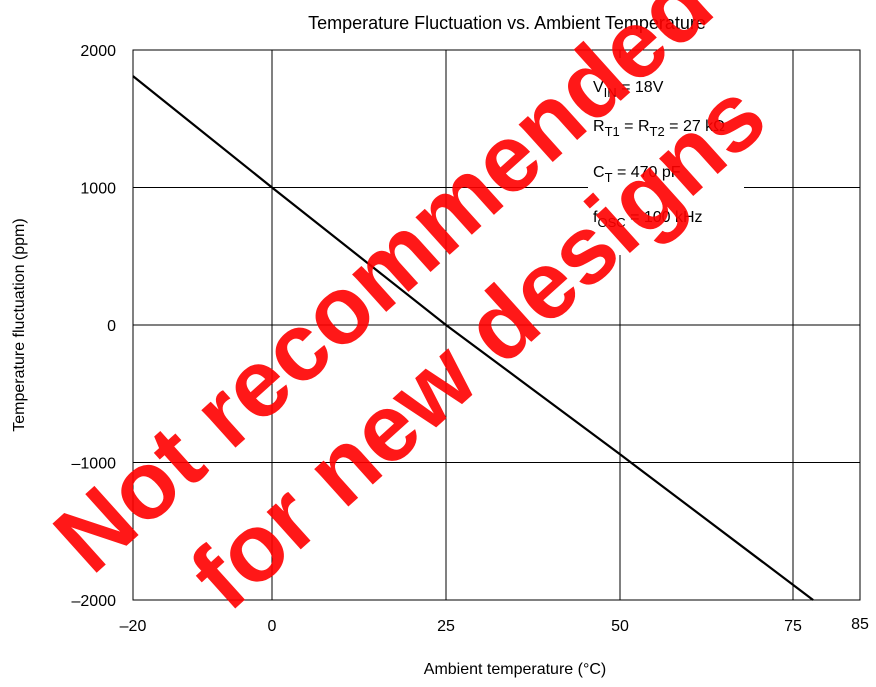  Describe the element at coordinates (793, 626) in the screenshot. I see `x-tick-label: 75` at that location.